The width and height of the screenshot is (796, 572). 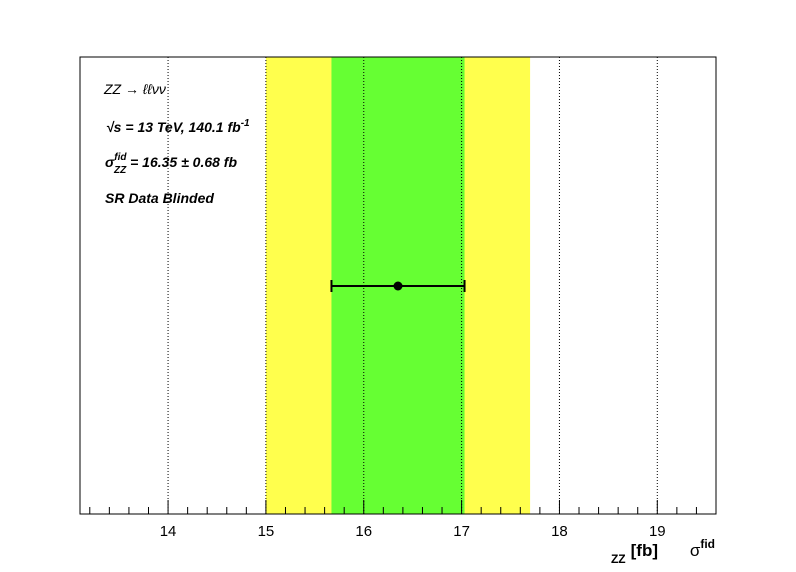 What do you see at coordinates (618, 559) in the screenshot?
I see `x-axis-sub: ZZ` at bounding box center [618, 559].